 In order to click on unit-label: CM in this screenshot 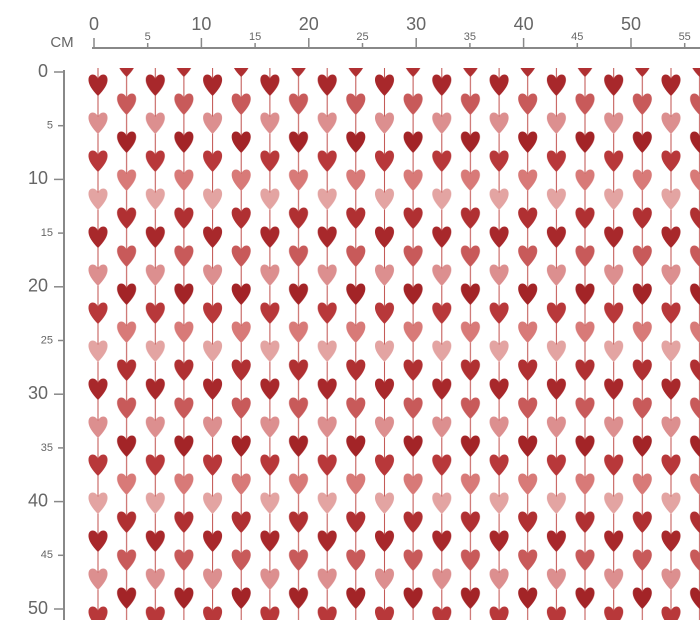, I will do `click(61, 42)`.